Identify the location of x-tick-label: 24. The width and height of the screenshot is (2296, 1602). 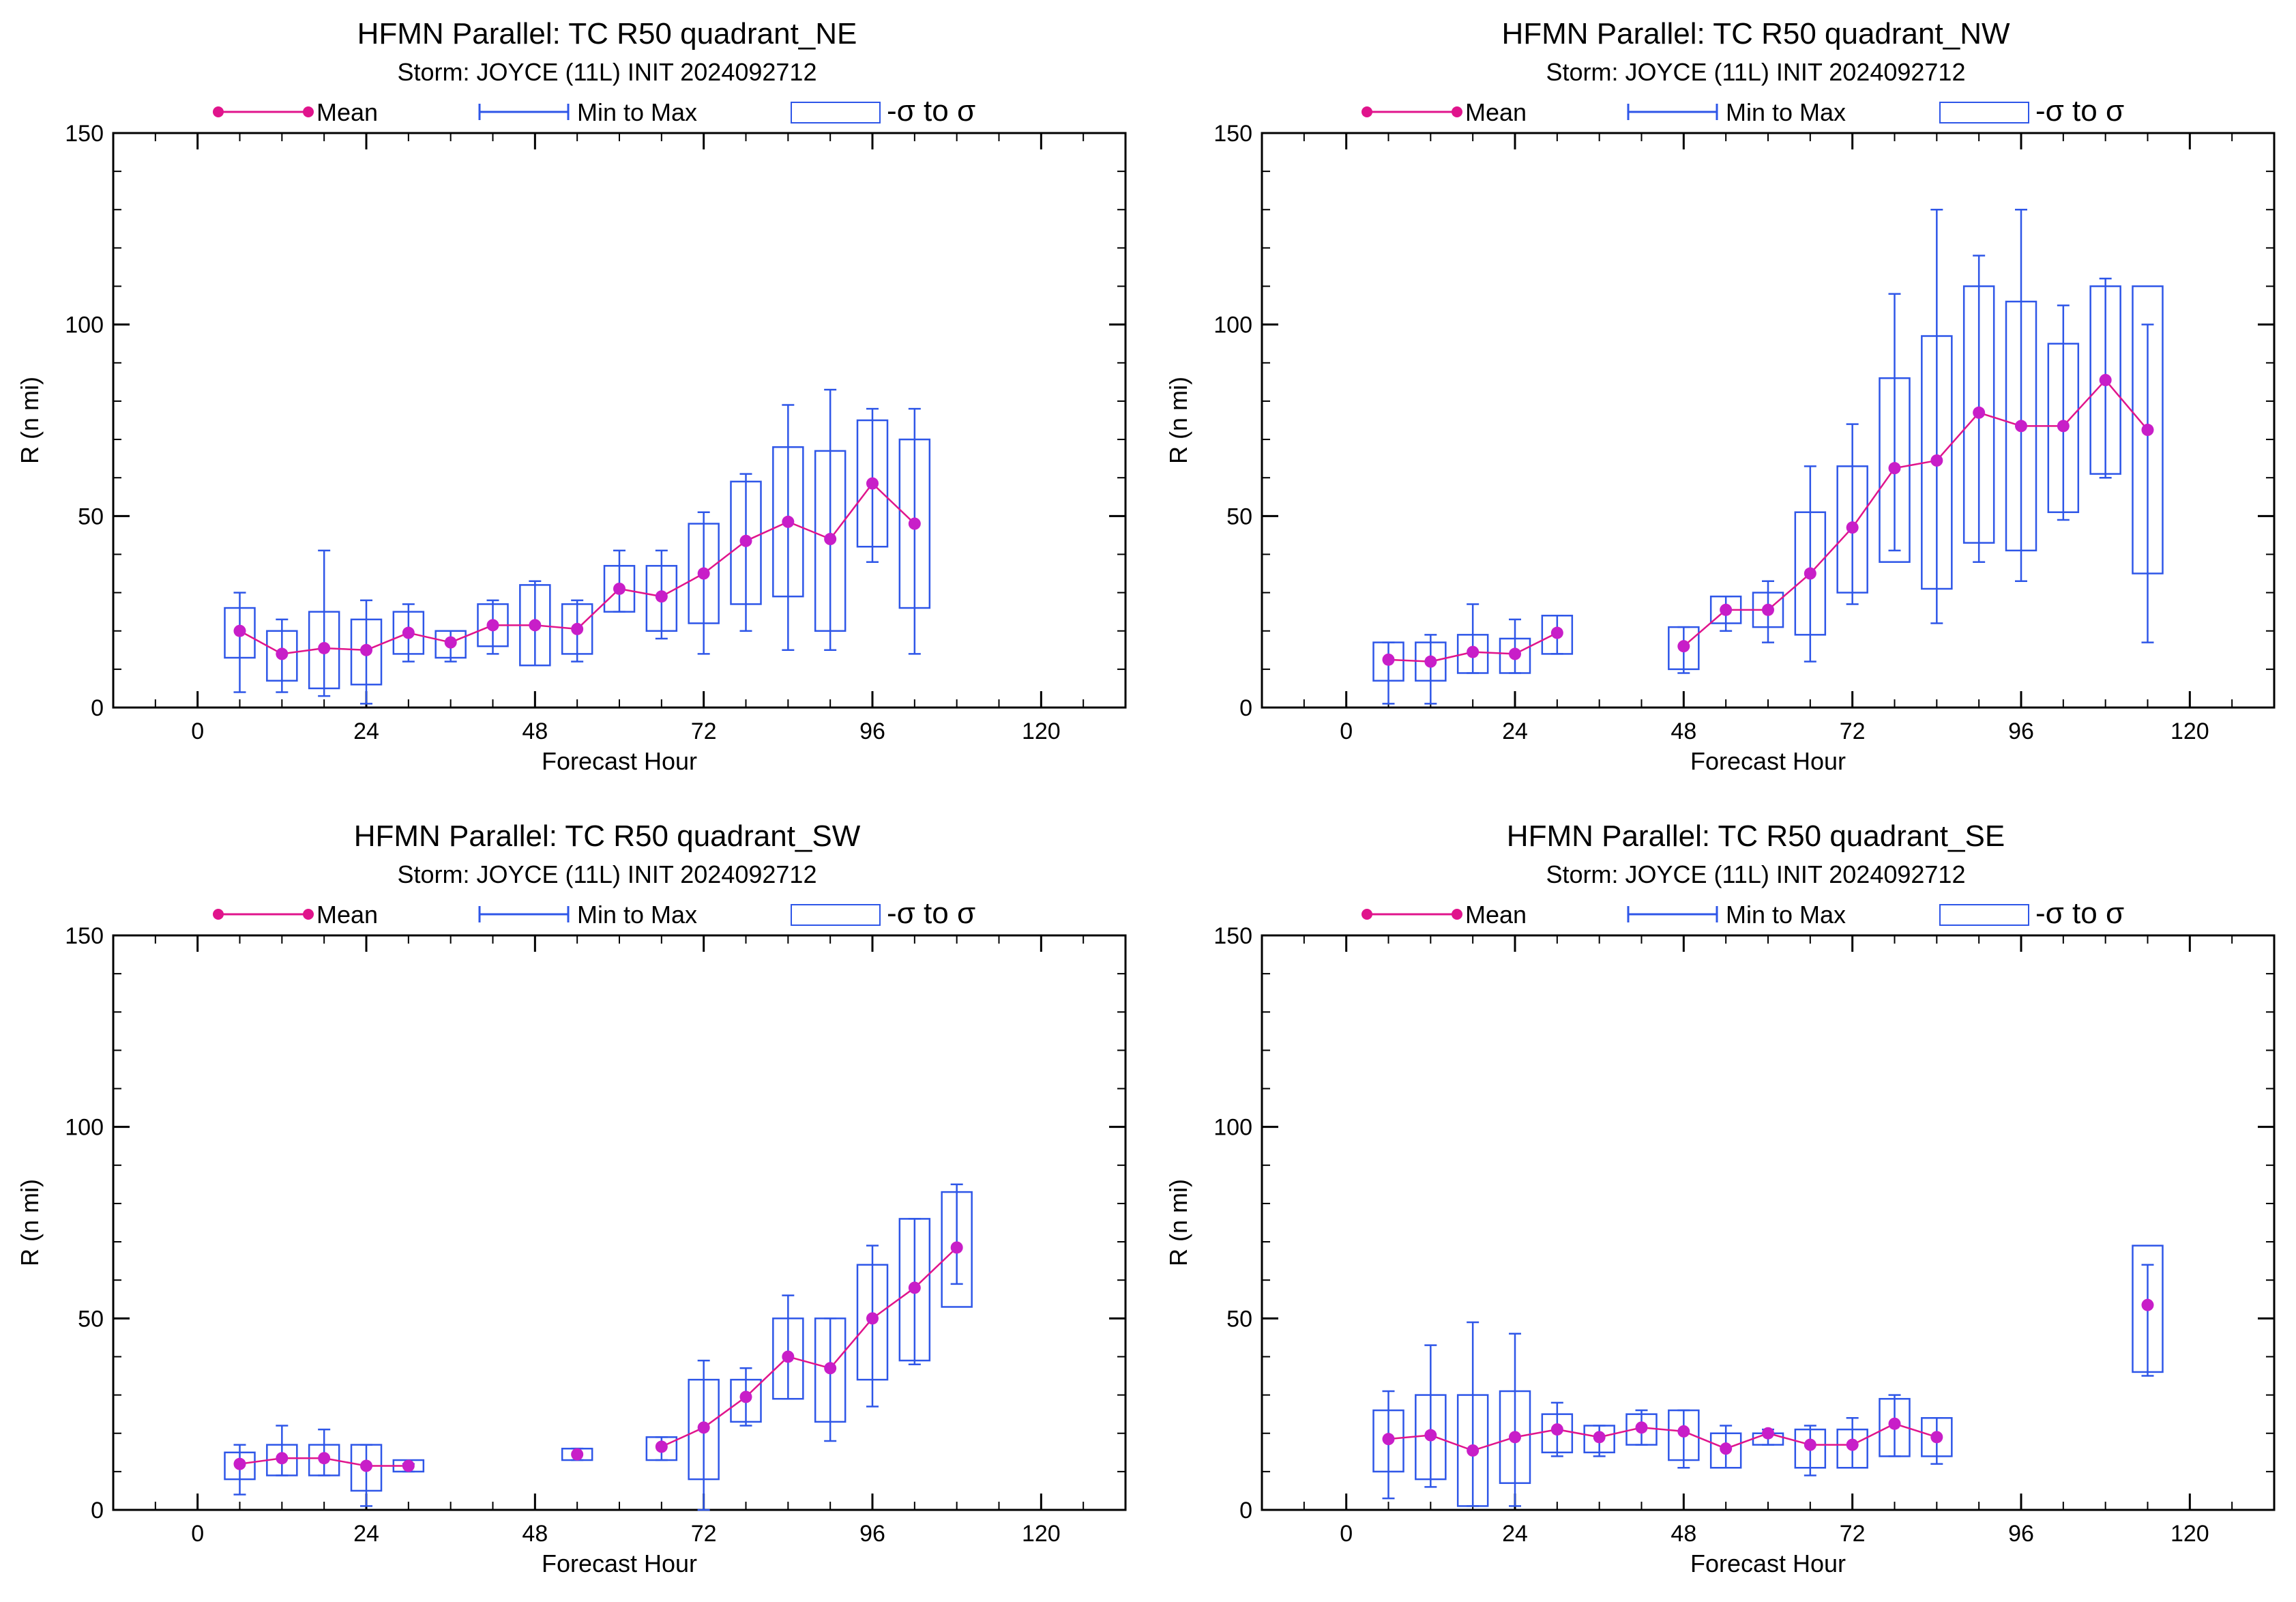
(1515, 731).